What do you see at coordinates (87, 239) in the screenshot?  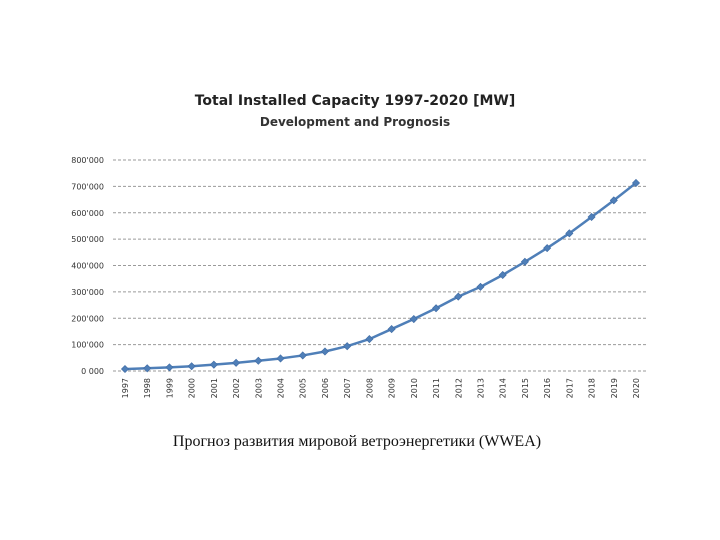 I see `y-tick-label: 500'000` at bounding box center [87, 239].